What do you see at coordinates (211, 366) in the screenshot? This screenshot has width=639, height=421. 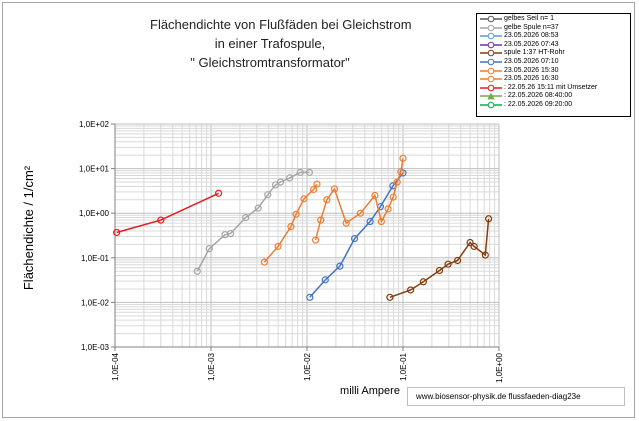 I see `x-tick-label: 1,0E-03` at bounding box center [211, 366].